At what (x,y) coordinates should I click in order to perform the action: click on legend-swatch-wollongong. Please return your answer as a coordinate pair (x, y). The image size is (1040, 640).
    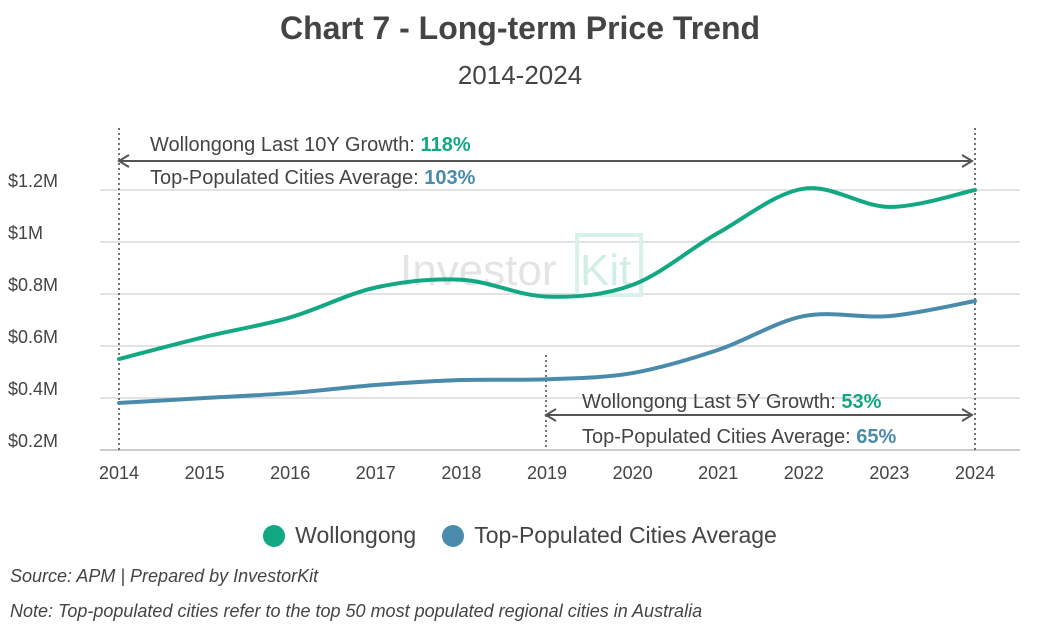
    Looking at the image, I should click on (274, 535).